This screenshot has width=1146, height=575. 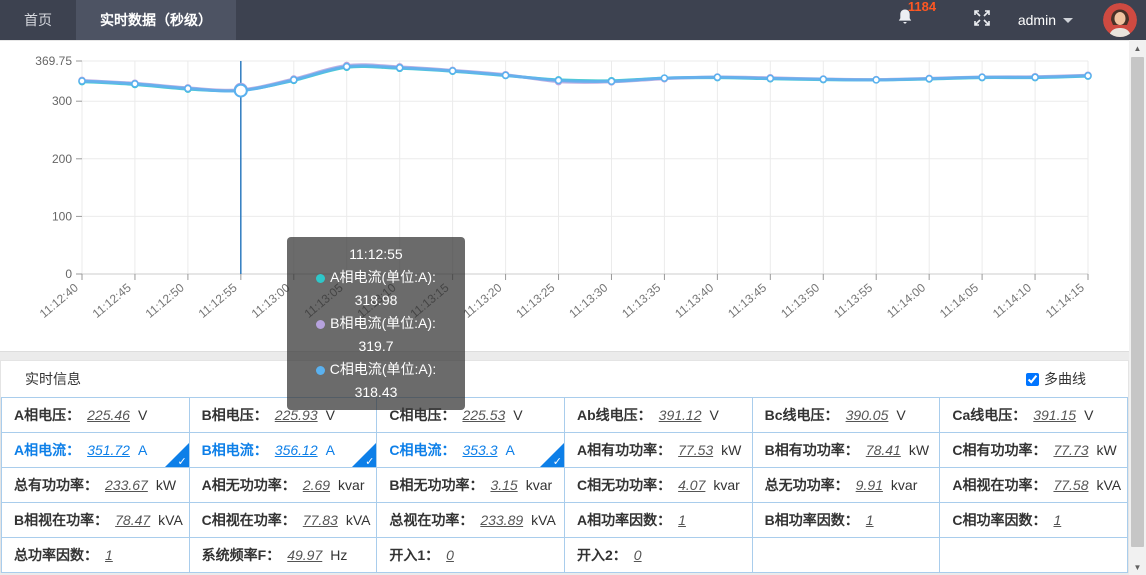 I want to click on table-cell: A相电压： 225.46 V, so click(x=96, y=415).